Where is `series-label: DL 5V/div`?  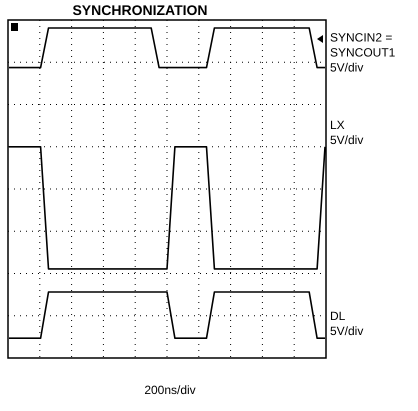 series-label: DL 5V/div is located at coordinates (347, 323).